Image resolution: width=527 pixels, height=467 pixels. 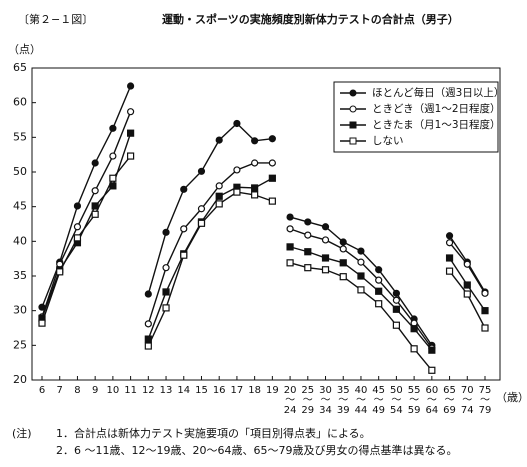 I want to click on y-tick-label: 35, so click(x=20, y=275).